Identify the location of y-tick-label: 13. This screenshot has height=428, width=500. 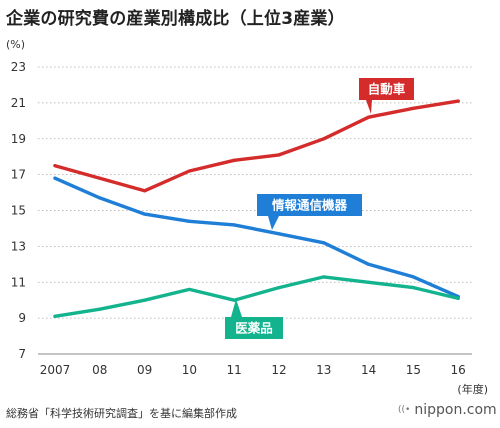
(18, 246).